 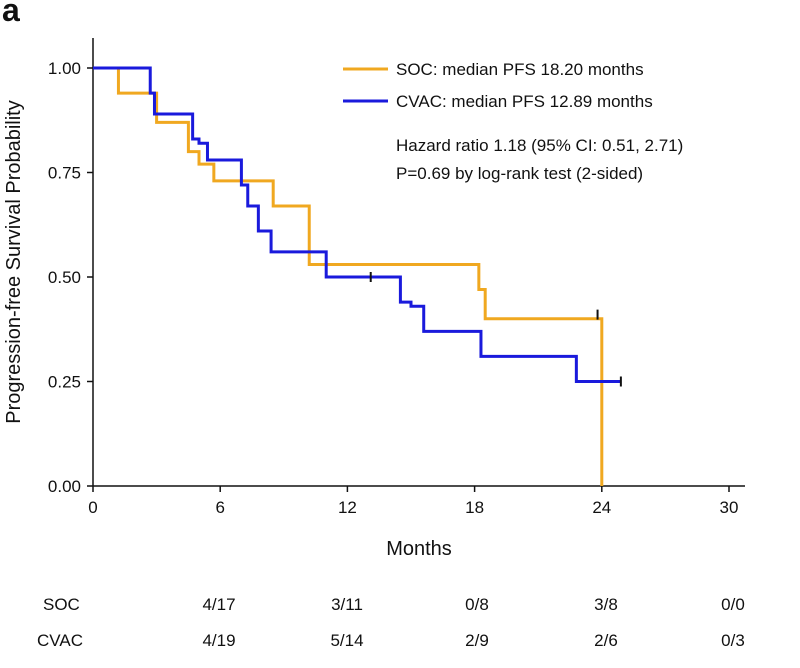 I want to click on hazard-ratio-text: Hazard ratio 1.18 (95% CI: 0.51, 2.71), so click(x=539, y=145).